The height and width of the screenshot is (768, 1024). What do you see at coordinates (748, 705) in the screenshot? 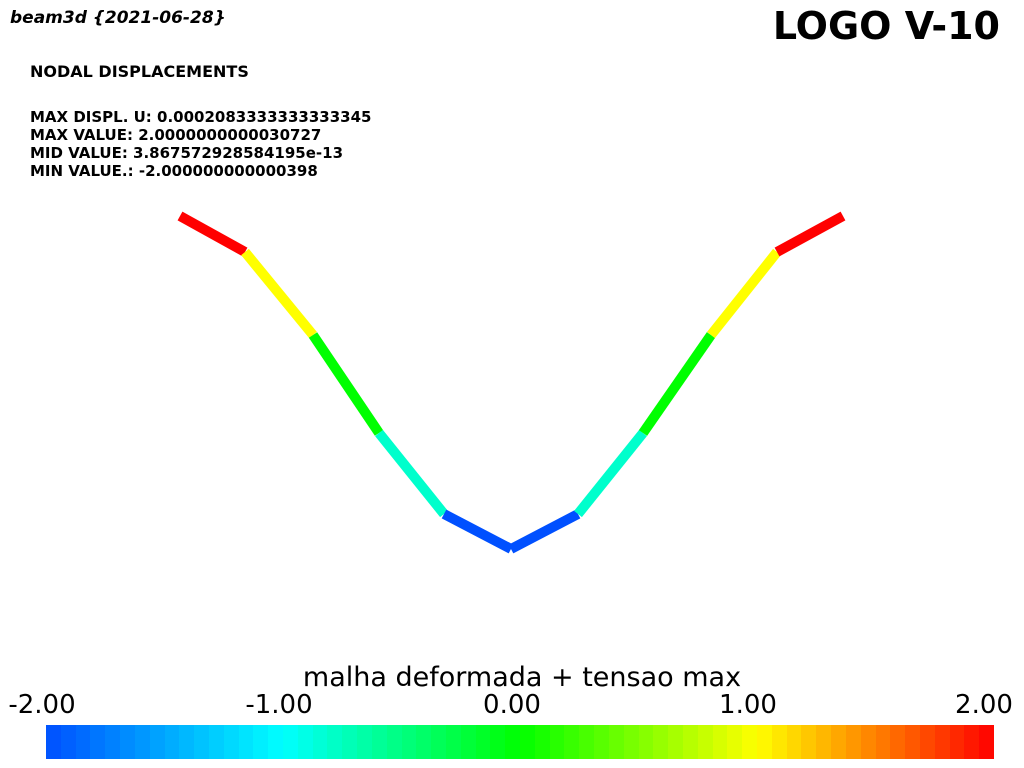
I see `legend-tick-pos1: 1.00` at bounding box center [748, 705].